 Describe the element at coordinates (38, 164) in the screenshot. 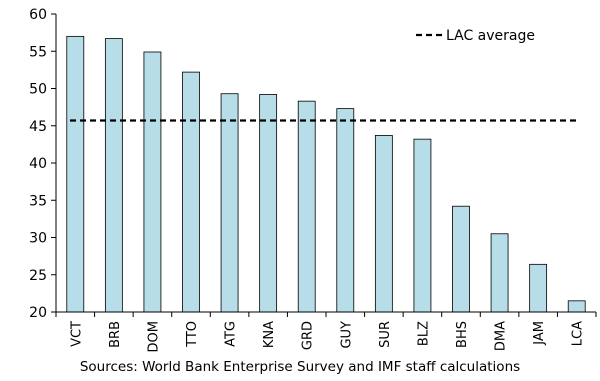

I see `y-tick-label: 40` at that location.